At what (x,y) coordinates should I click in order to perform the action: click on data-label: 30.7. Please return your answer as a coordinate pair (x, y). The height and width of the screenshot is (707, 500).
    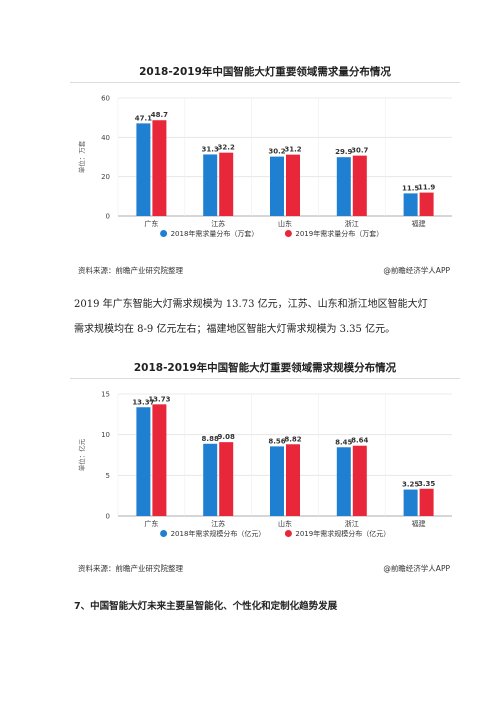
    Looking at the image, I should click on (359, 151).